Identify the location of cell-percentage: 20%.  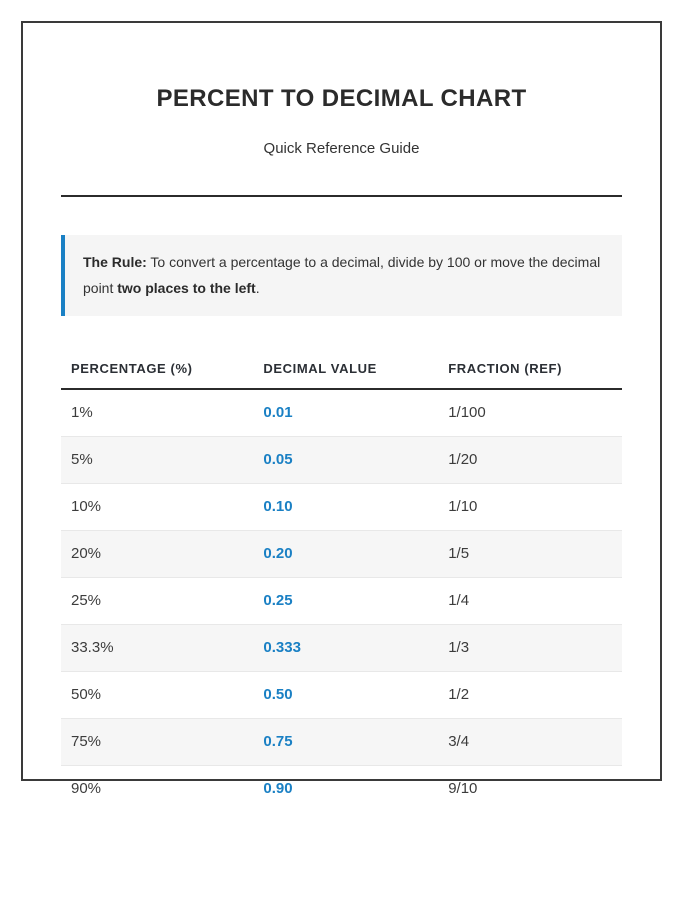
(86, 554).